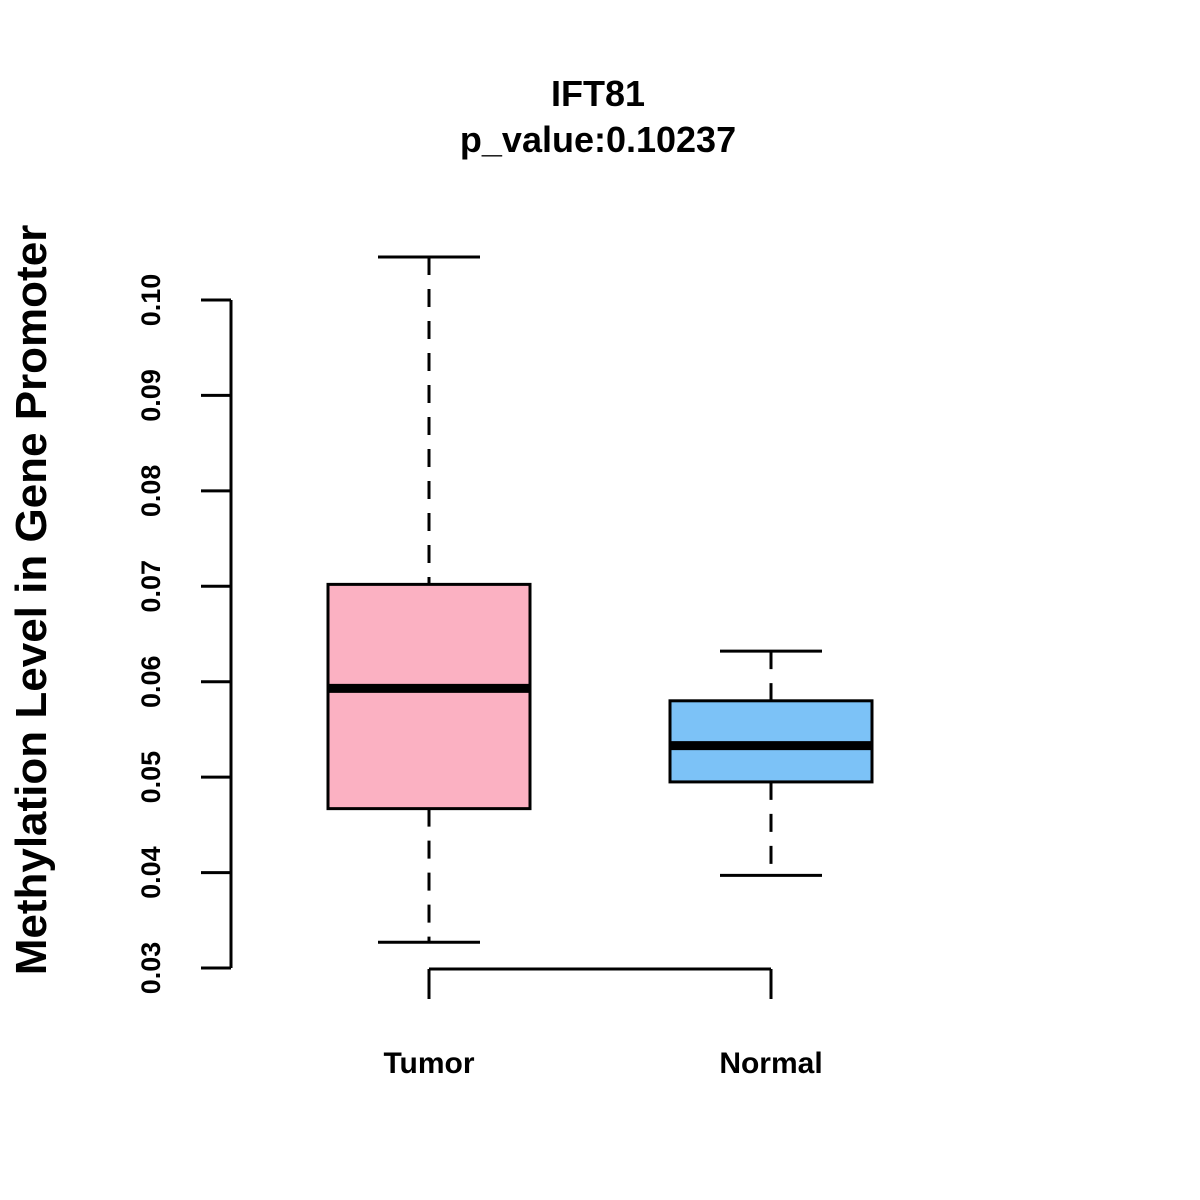  What do you see at coordinates (151, 968) in the screenshot?
I see `y-tick-label: 0.03` at bounding box center [151, 968].